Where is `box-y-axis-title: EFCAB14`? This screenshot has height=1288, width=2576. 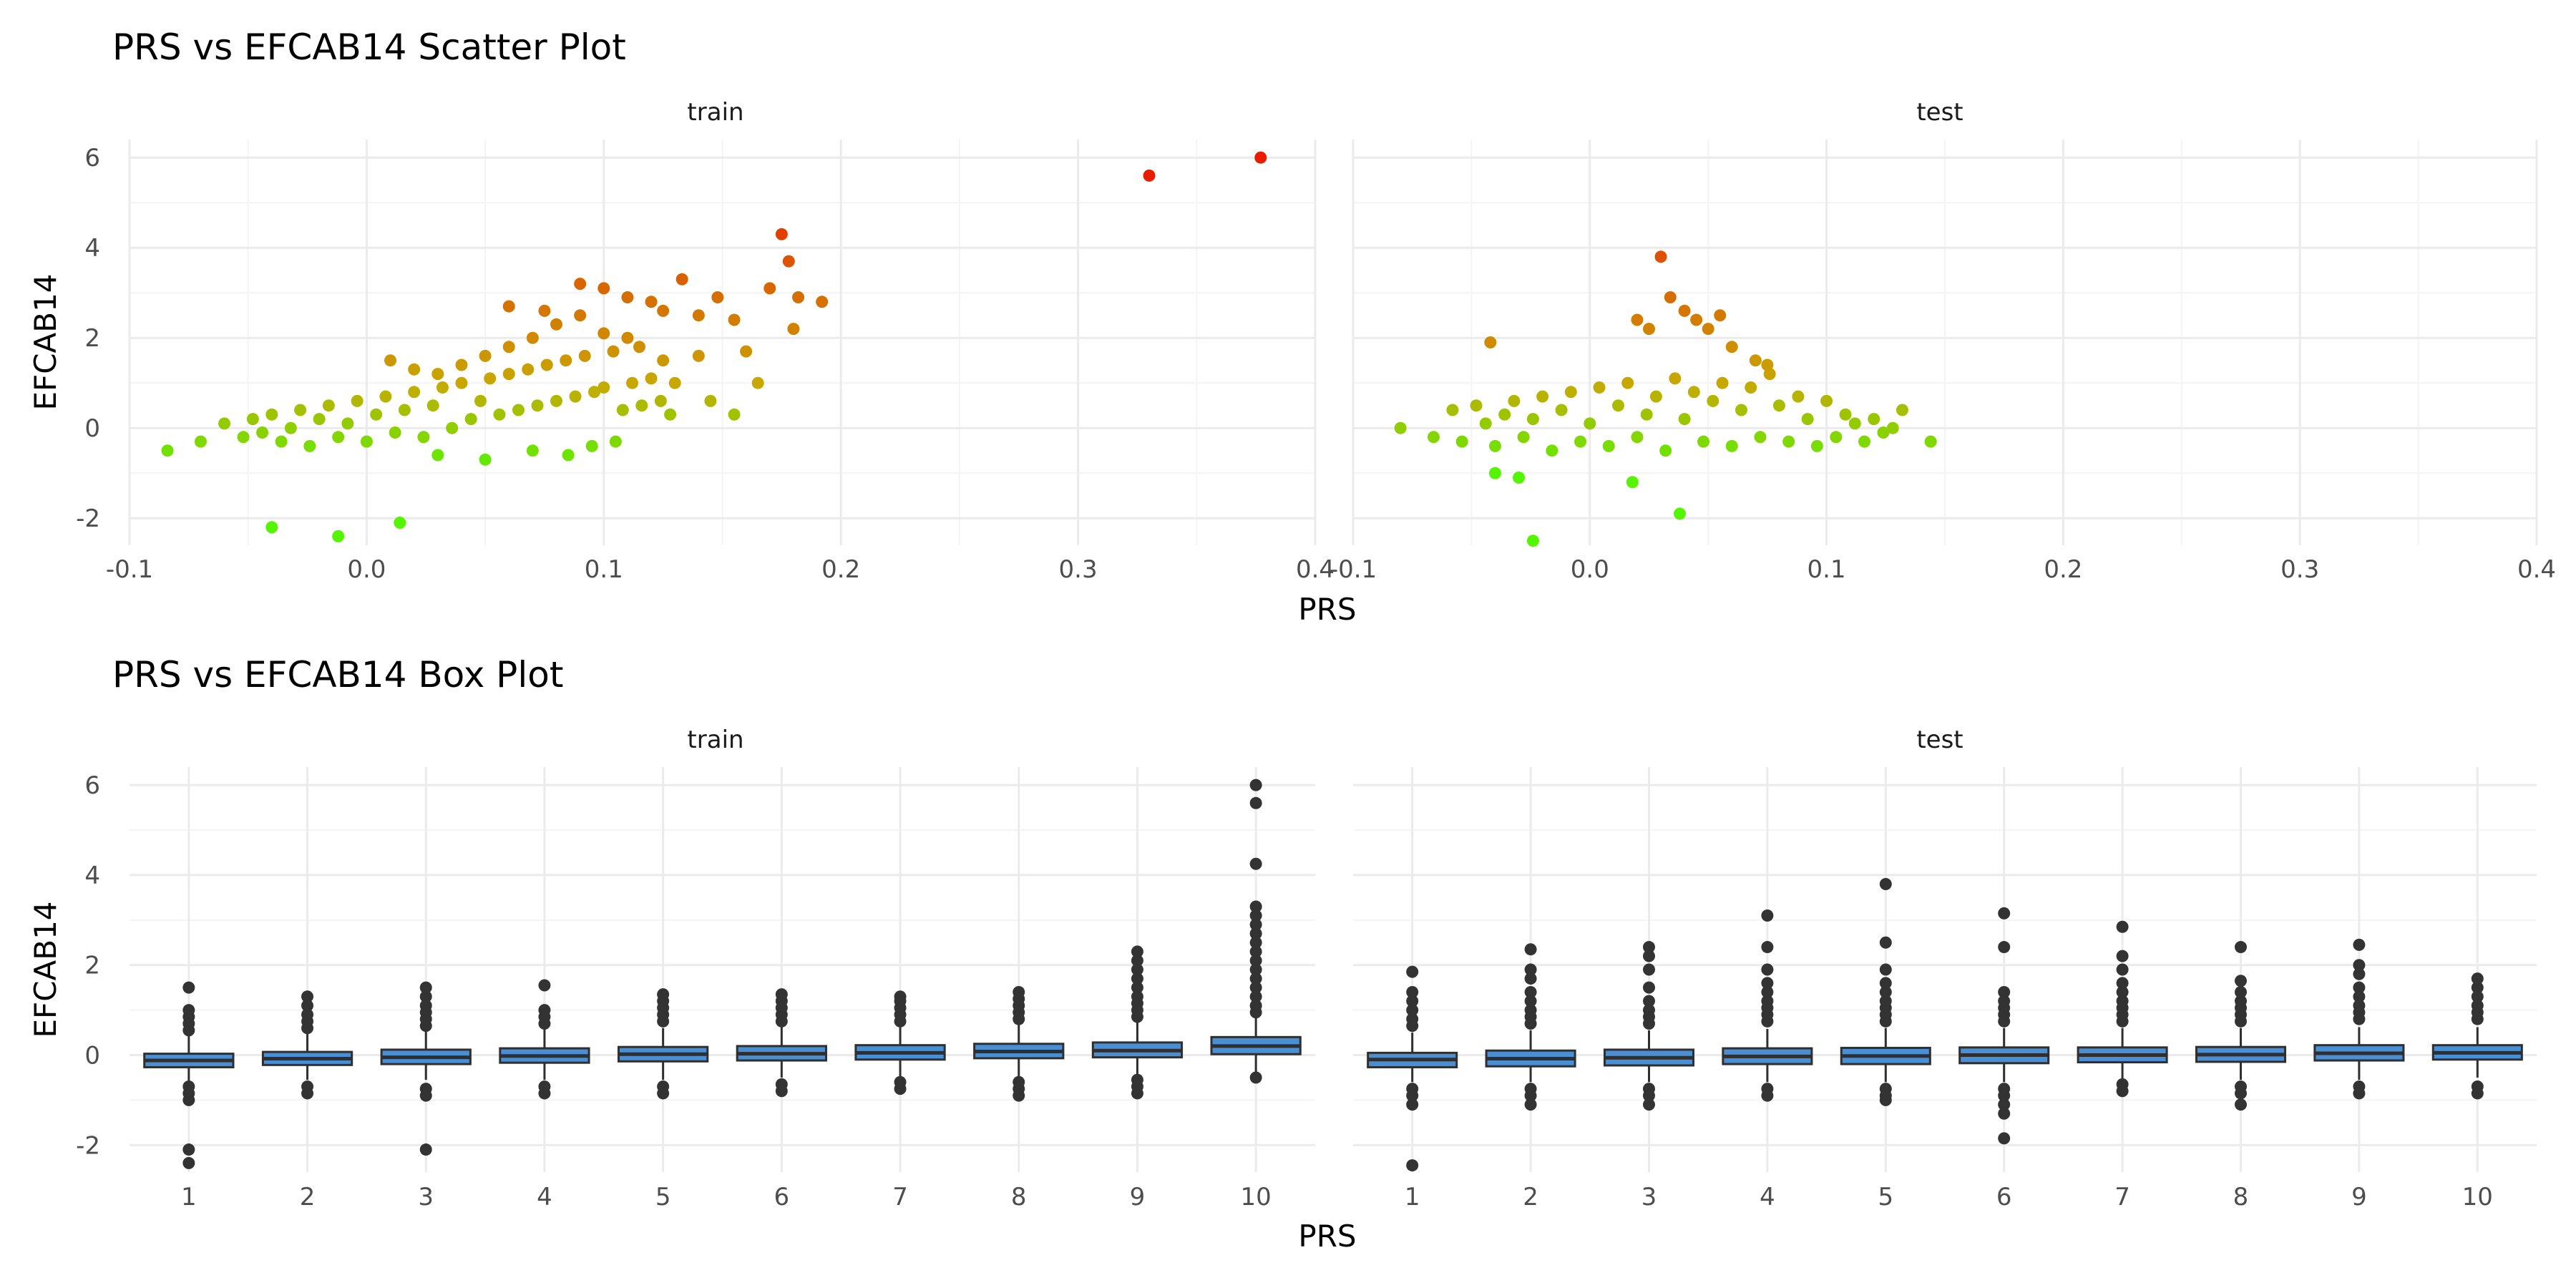 box-y-axis-title: EFCAB14 is located at coordinates (45, 969).